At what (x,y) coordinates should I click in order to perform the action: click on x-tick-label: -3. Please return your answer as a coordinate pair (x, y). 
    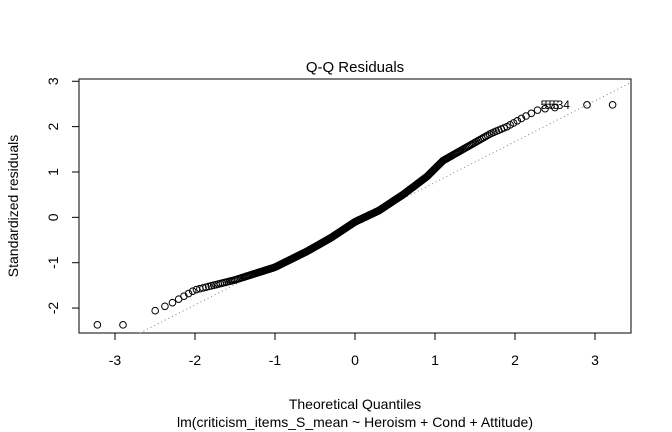
    Looking at the image, I should click on (115, 360).